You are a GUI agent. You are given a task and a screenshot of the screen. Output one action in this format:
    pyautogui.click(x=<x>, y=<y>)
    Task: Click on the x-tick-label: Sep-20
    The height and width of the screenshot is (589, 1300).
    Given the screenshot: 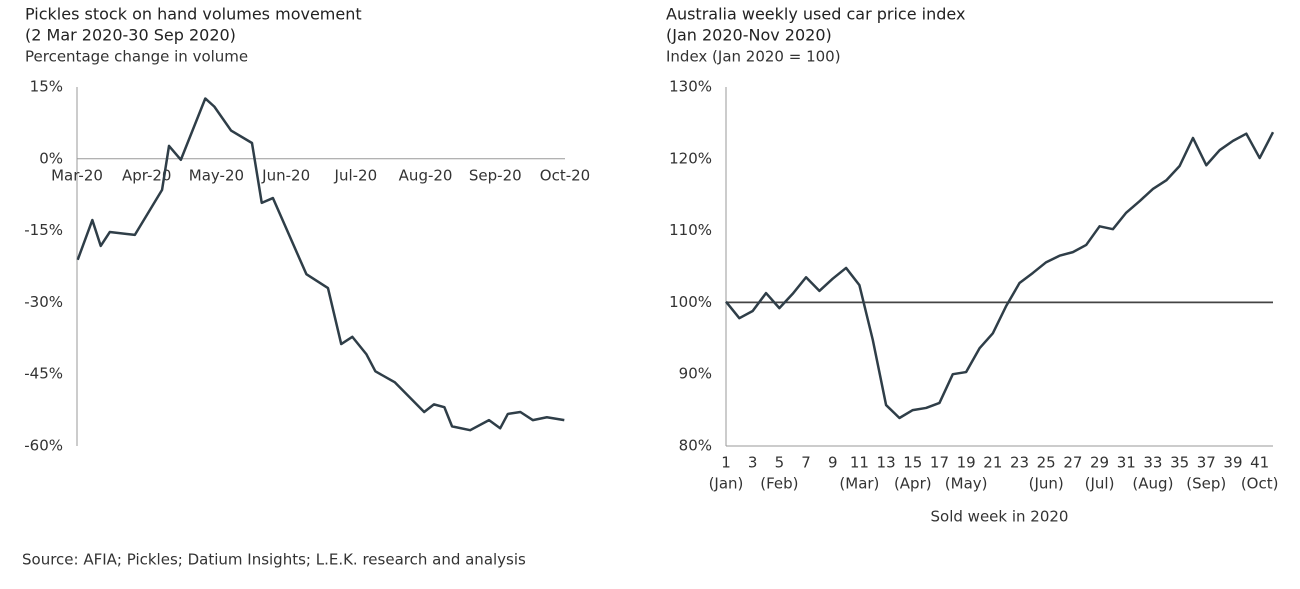 What is the action you would take?
    pyautogui.click(x=495, y=175)
    